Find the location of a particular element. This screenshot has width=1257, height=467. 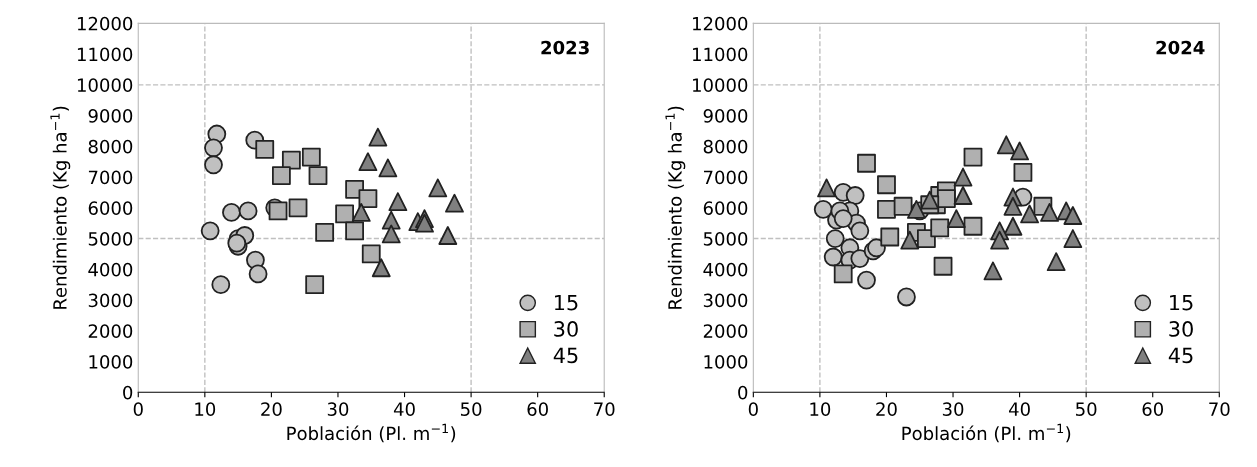

y-tick-label: 0 is located at coordinates (128, 392).